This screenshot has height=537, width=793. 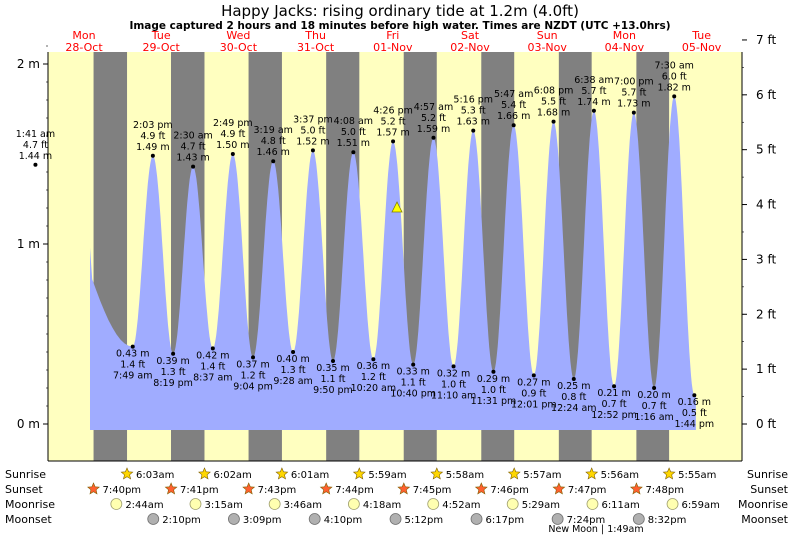 What do you see at coordinates (343, 520) in the screenshot?
I see `moonset-time: 4:10pm` at bounding box center [343, 520].